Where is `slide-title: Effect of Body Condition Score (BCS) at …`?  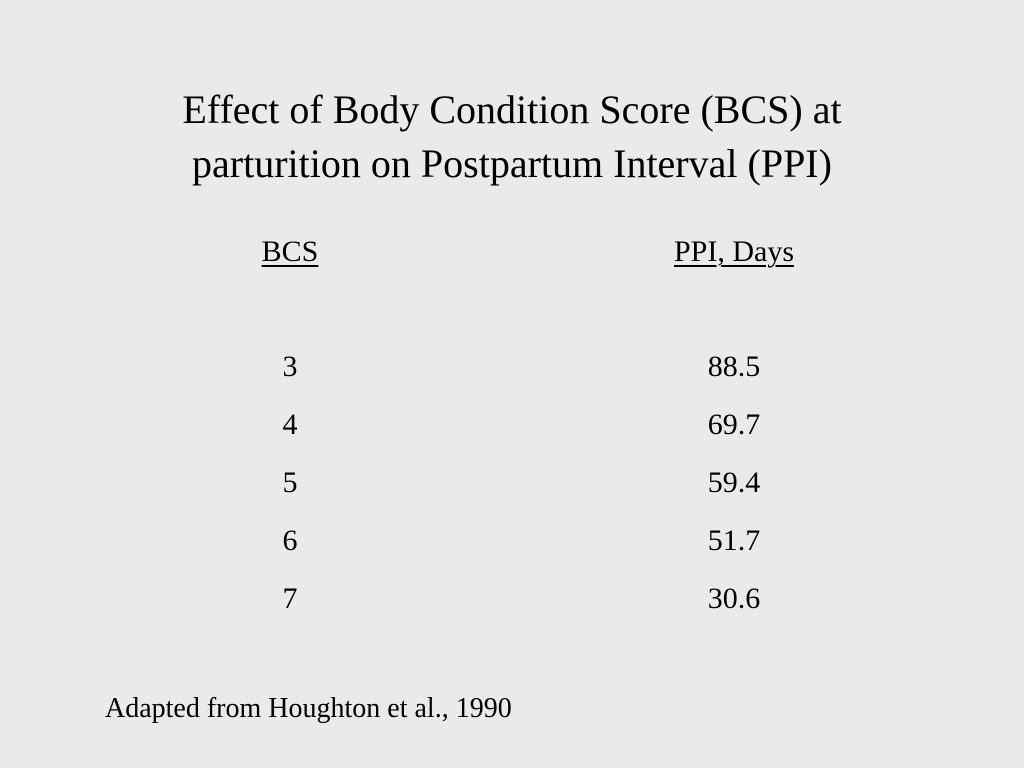
slide-title: Effect of Body Condition Score (BCS) at … is located at coordinates (512, 137).